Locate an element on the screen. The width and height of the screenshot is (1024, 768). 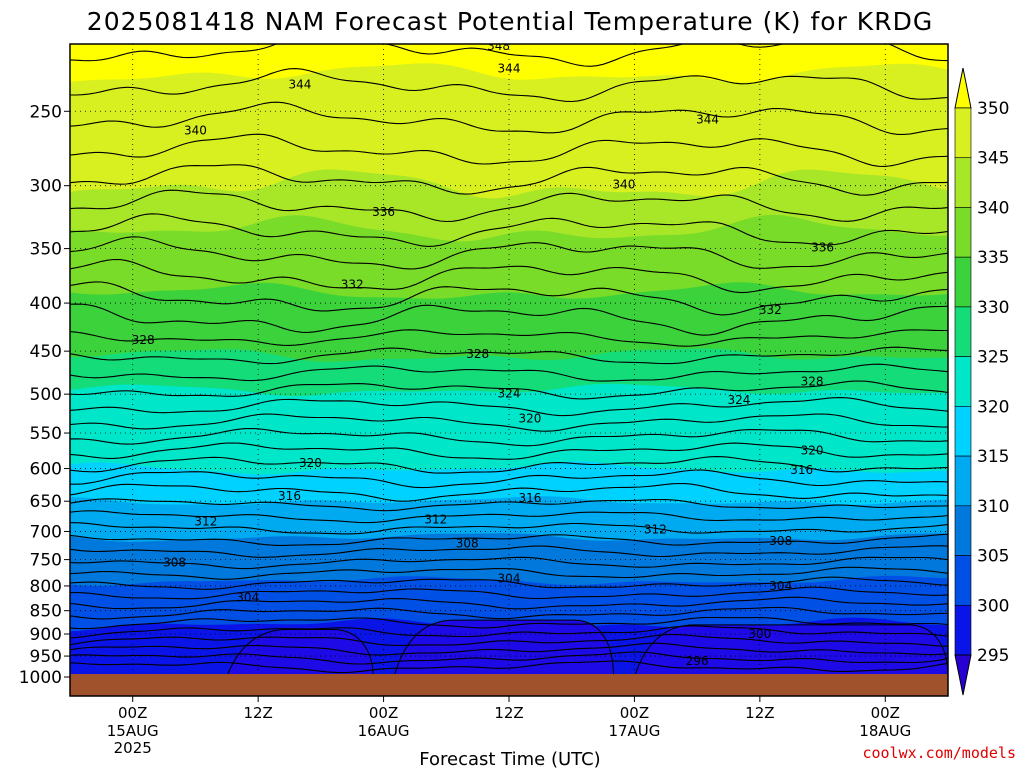
contour-label-20: 316 is located at coordinates (529, 498).